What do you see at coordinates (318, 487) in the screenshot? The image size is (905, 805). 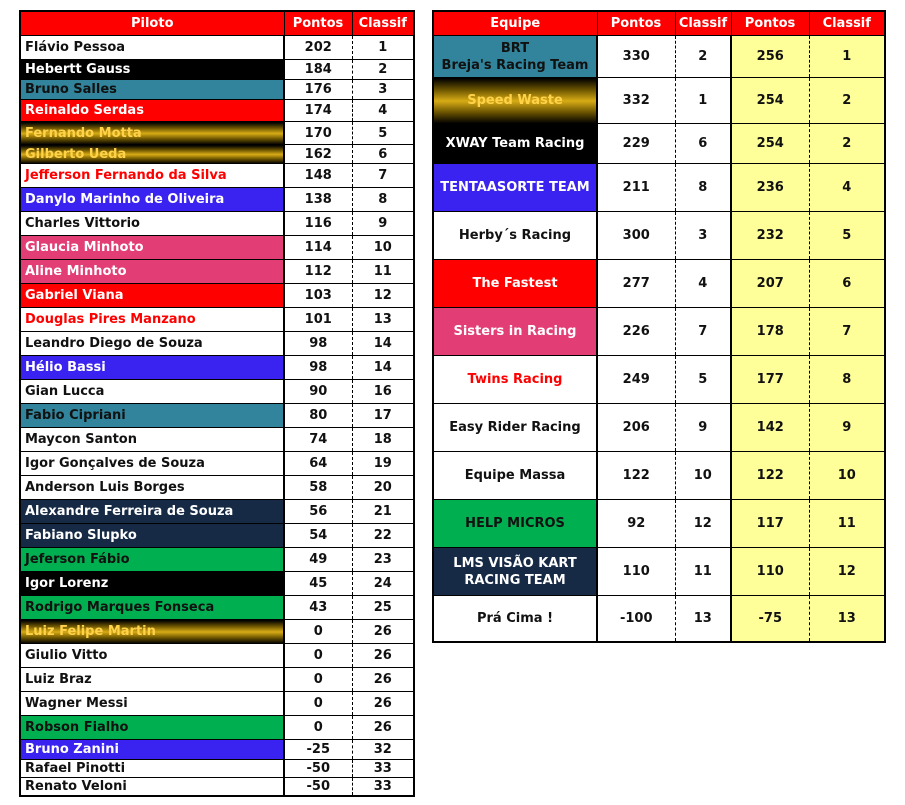 I see `driver-points: 58` at bounding box center [318, 487].